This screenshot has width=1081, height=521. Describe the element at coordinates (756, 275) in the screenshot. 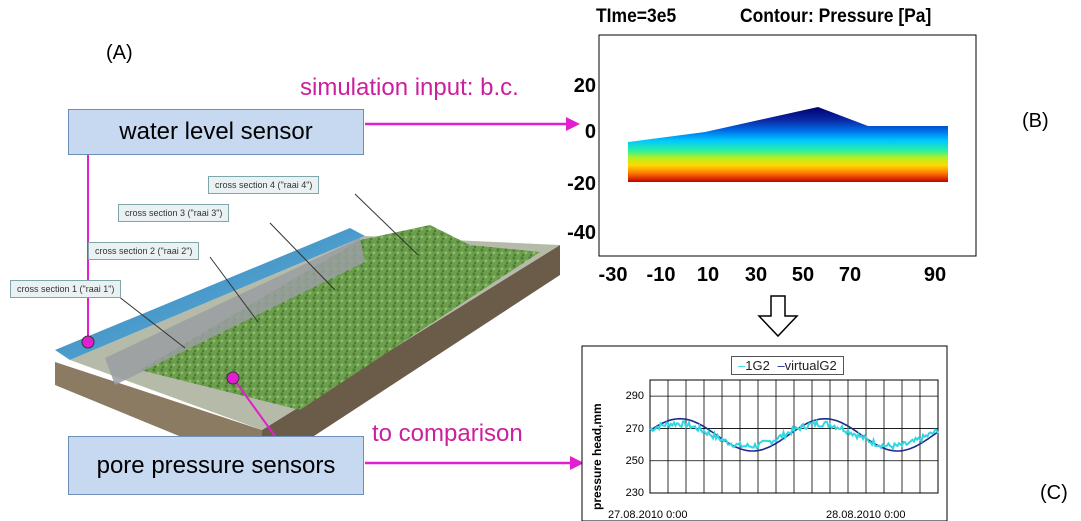

I see `sim-x-tick: 30` at that location.